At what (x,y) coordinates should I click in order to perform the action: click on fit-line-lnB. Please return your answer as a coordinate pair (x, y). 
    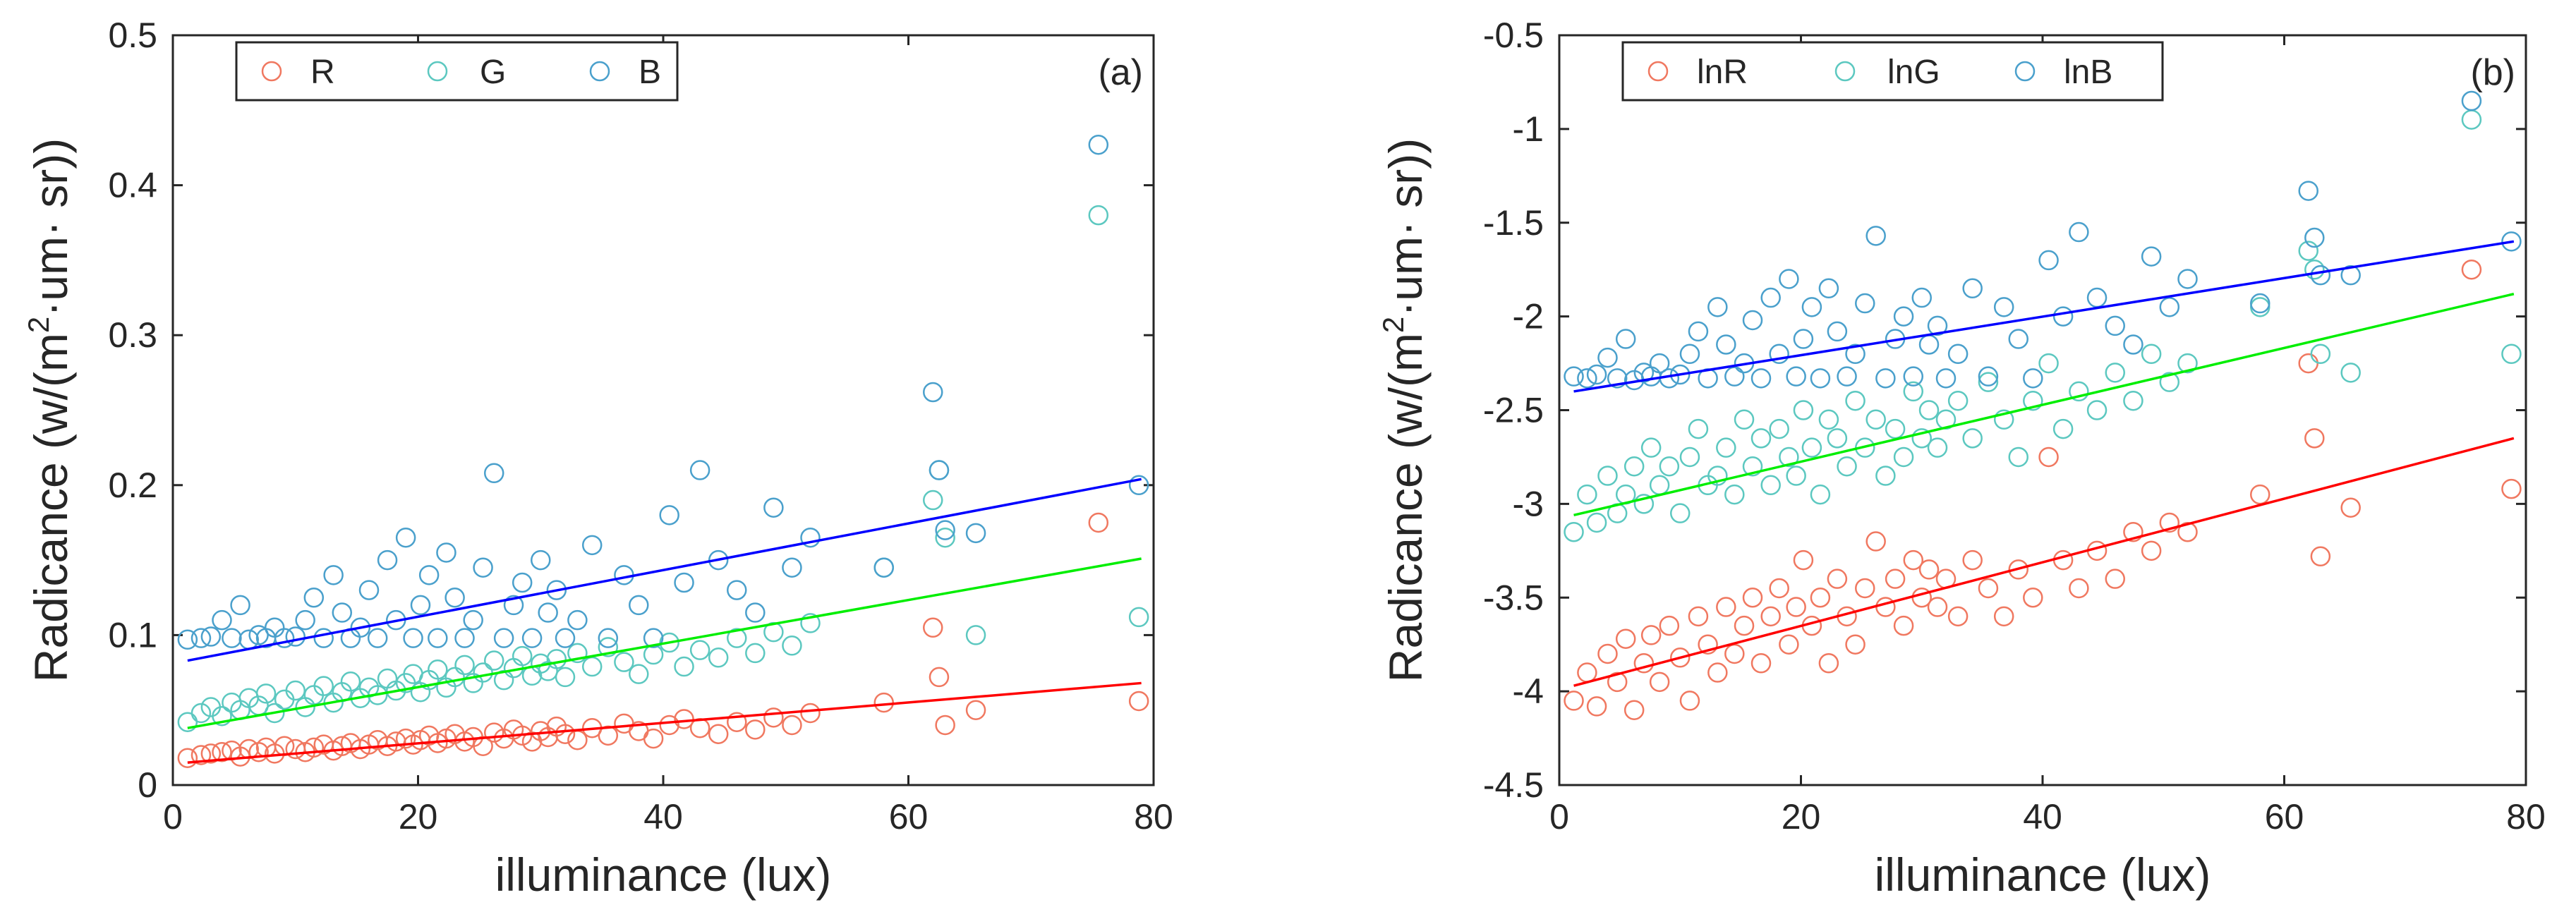
    Looking at the image, I should click on (2044, 316).